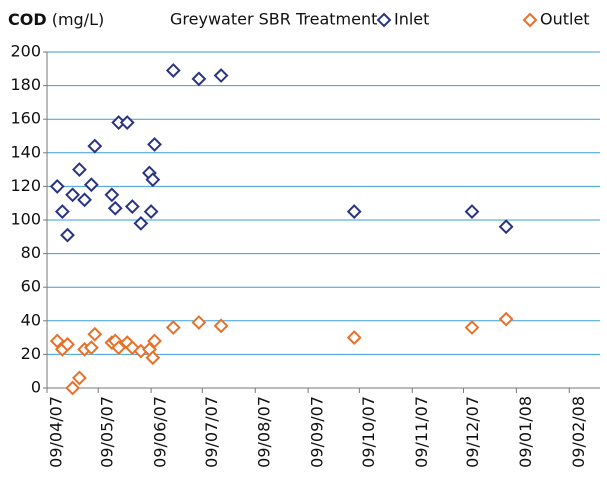 The image size is (607, 484). I want to click on legend-label: Outlet, so click(565, 19).